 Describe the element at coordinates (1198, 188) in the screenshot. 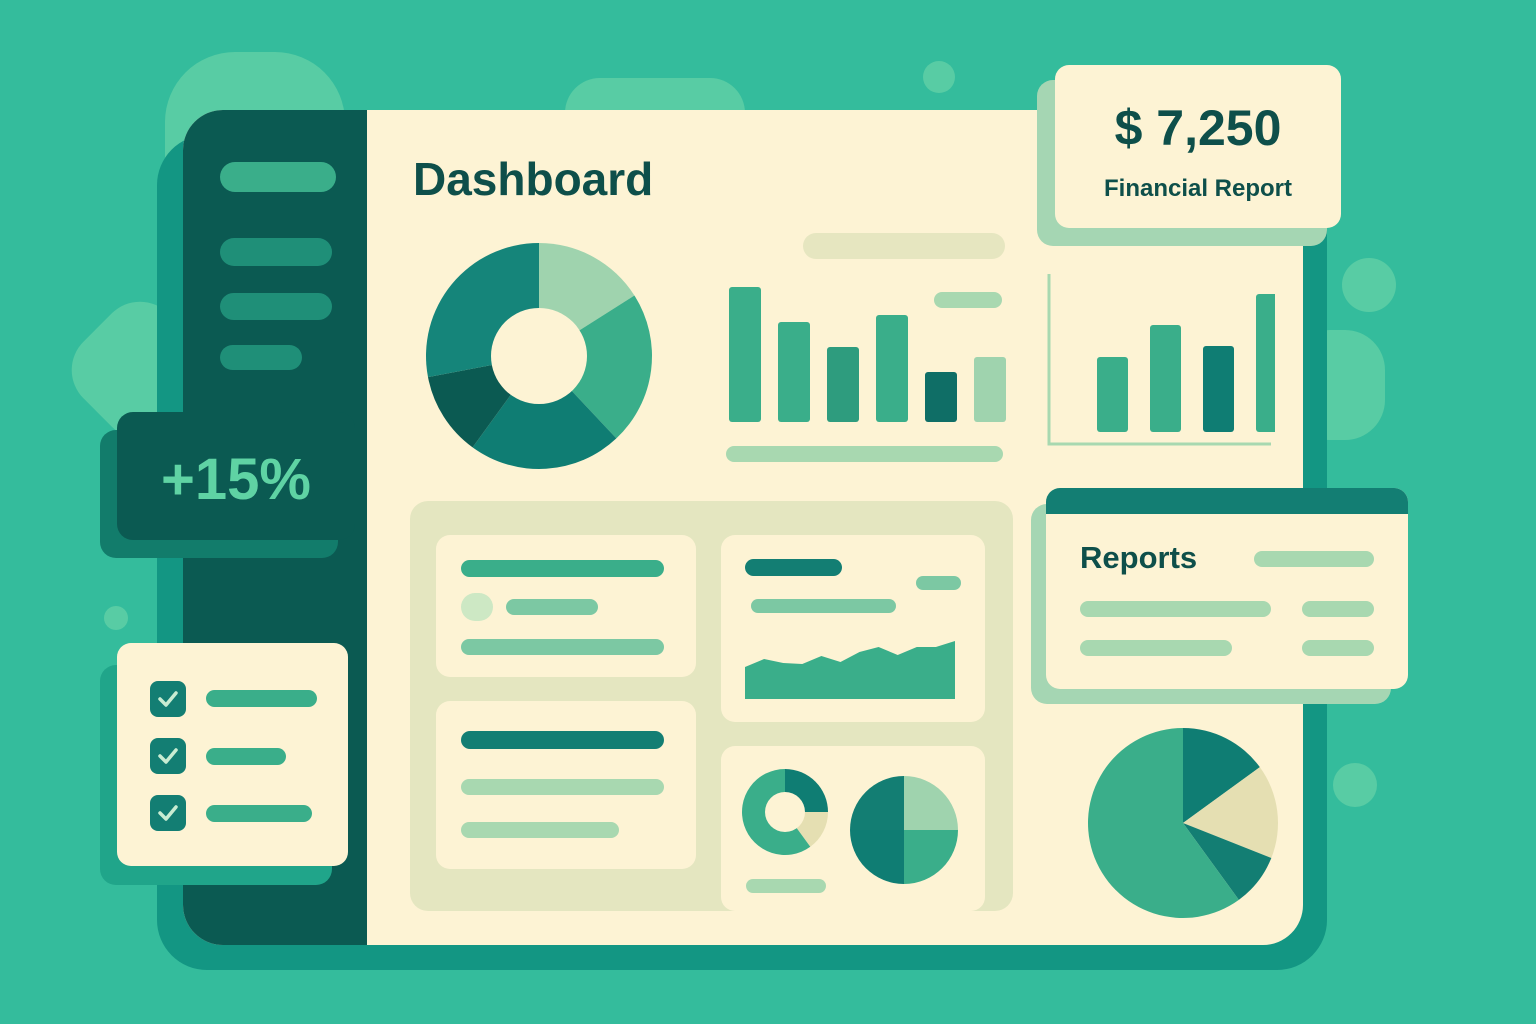

I see `financial-label: Financial Report` at that location.